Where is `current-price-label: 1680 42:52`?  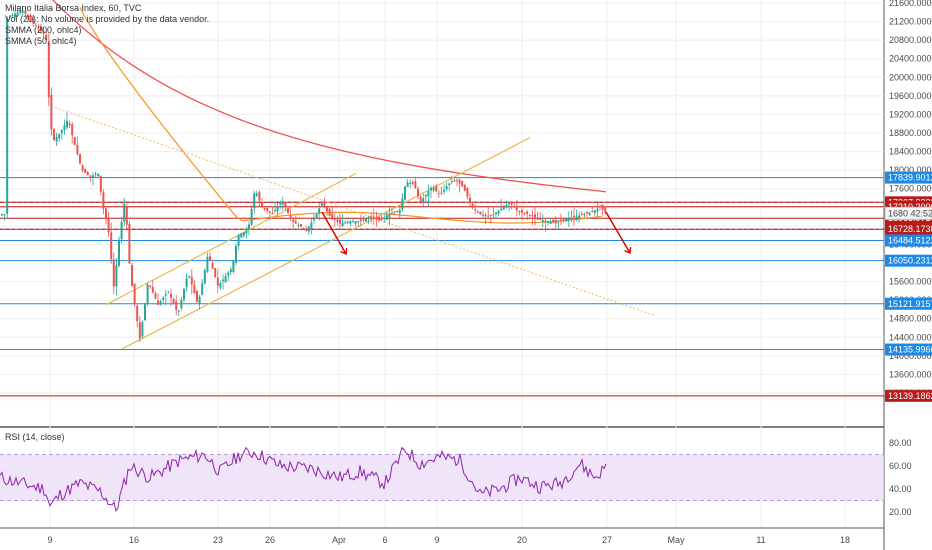
current-price-label: 1680 42:52 is located at coordinates (910, 213).